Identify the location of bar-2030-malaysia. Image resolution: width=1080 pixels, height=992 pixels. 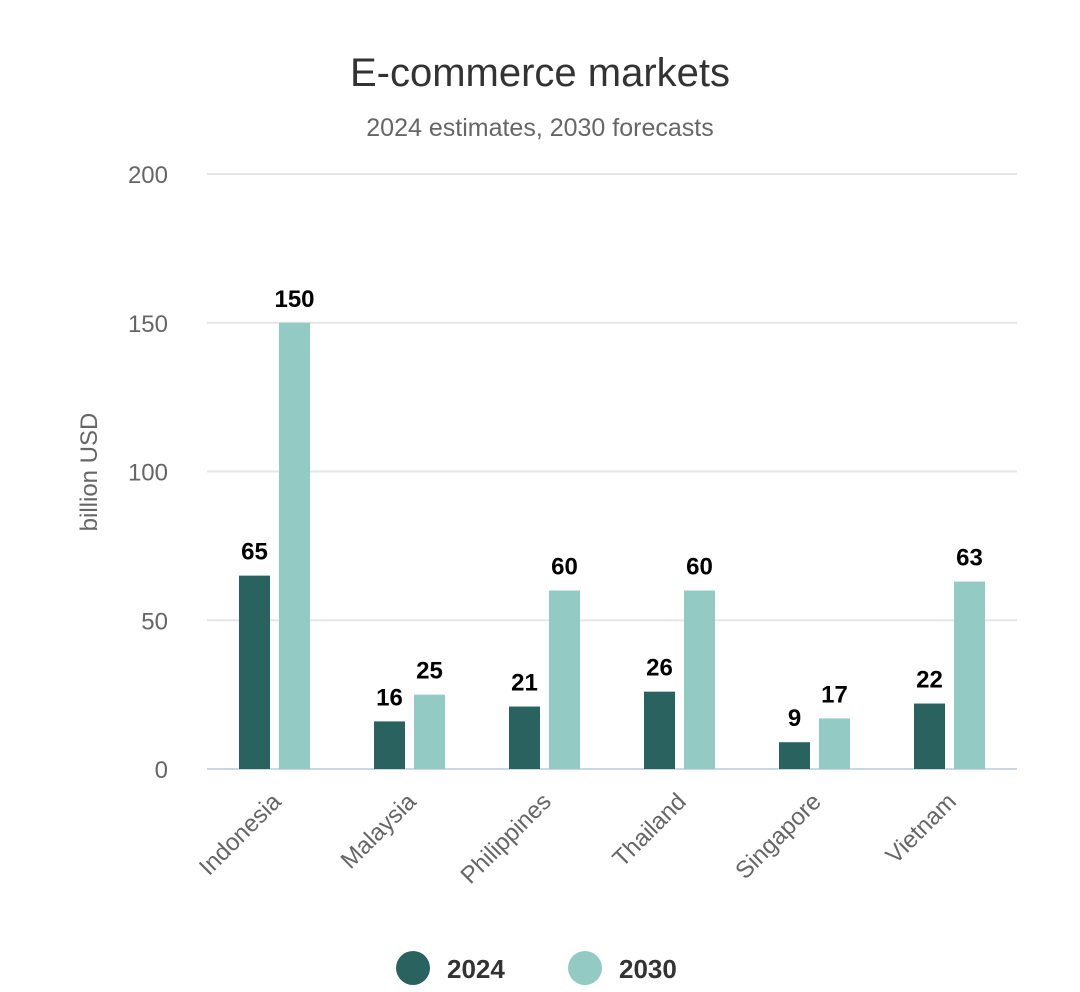
(429, 731).